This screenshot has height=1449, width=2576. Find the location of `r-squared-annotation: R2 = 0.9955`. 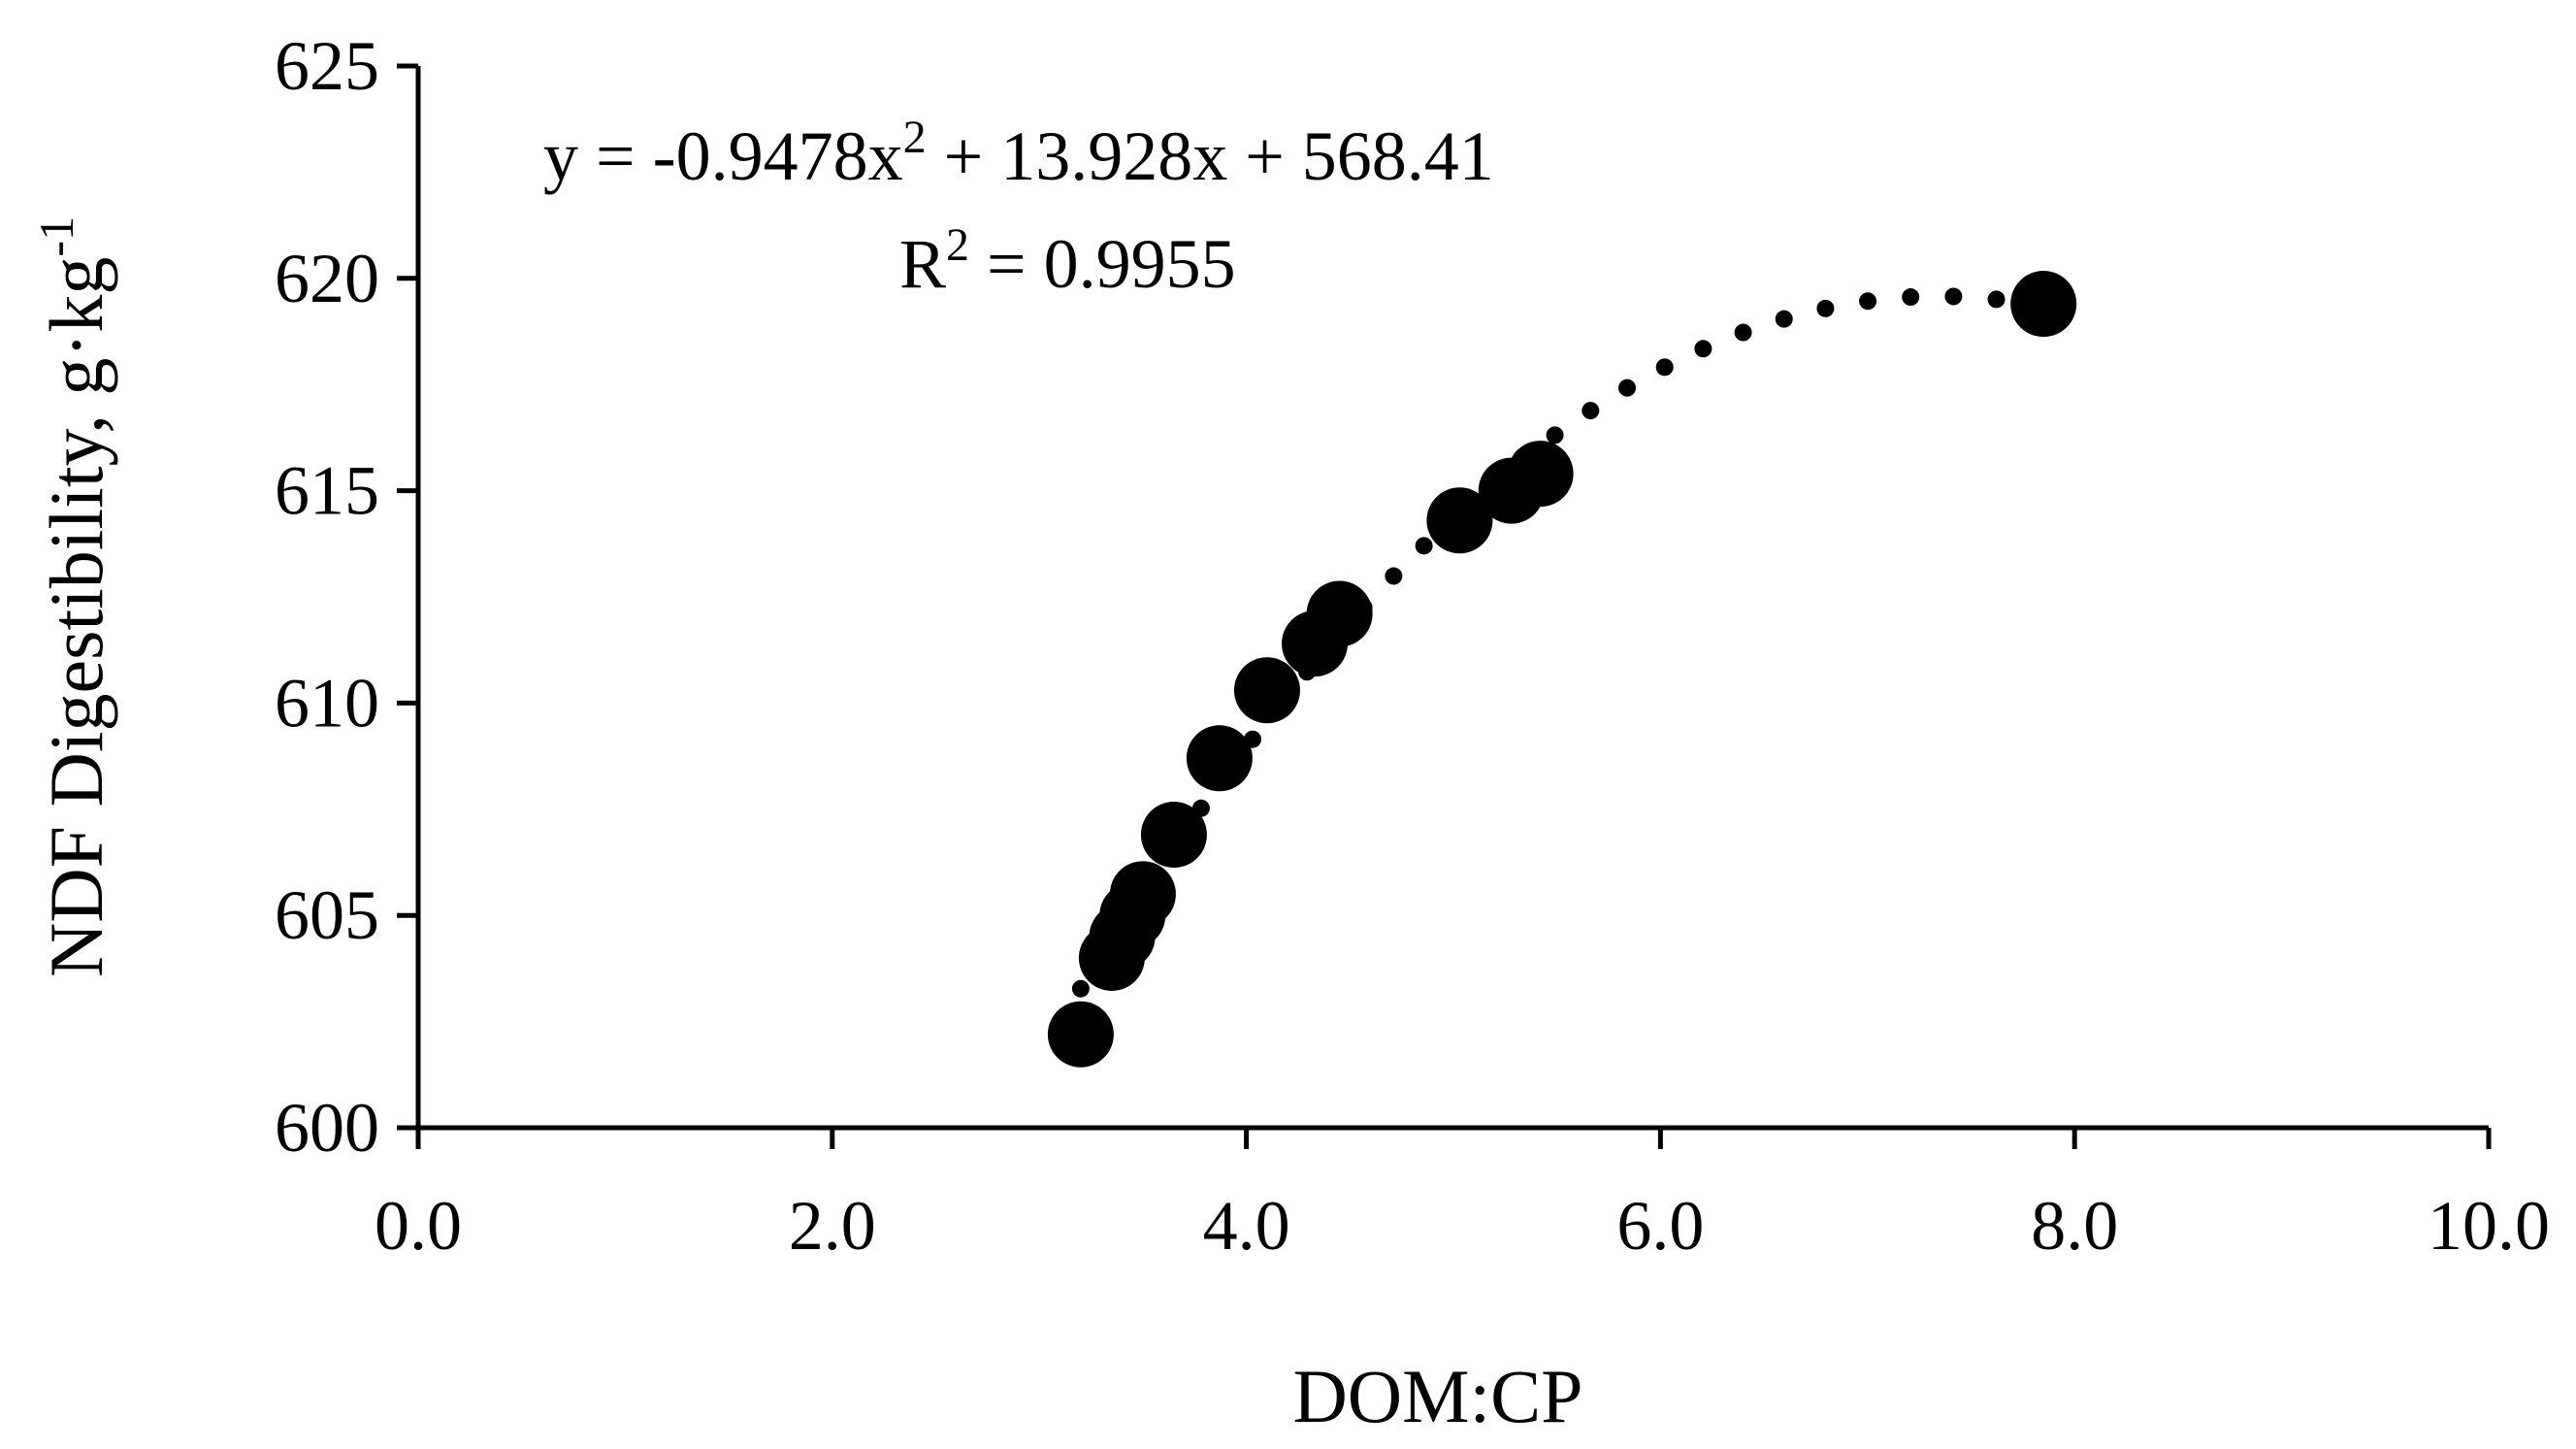

r-squared-annotation: R2 = 0.9955 is located at coordinates (1067, 261).